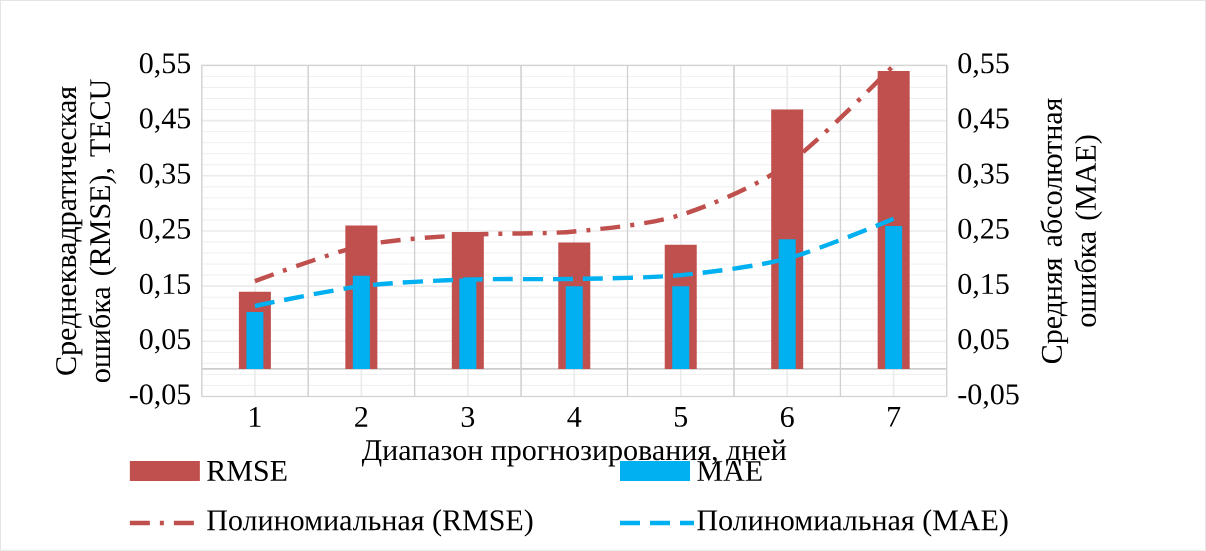 This screenshot has height=551, width=1206. I want to click on y2-tick-label: 0,25, so click(983, 231).